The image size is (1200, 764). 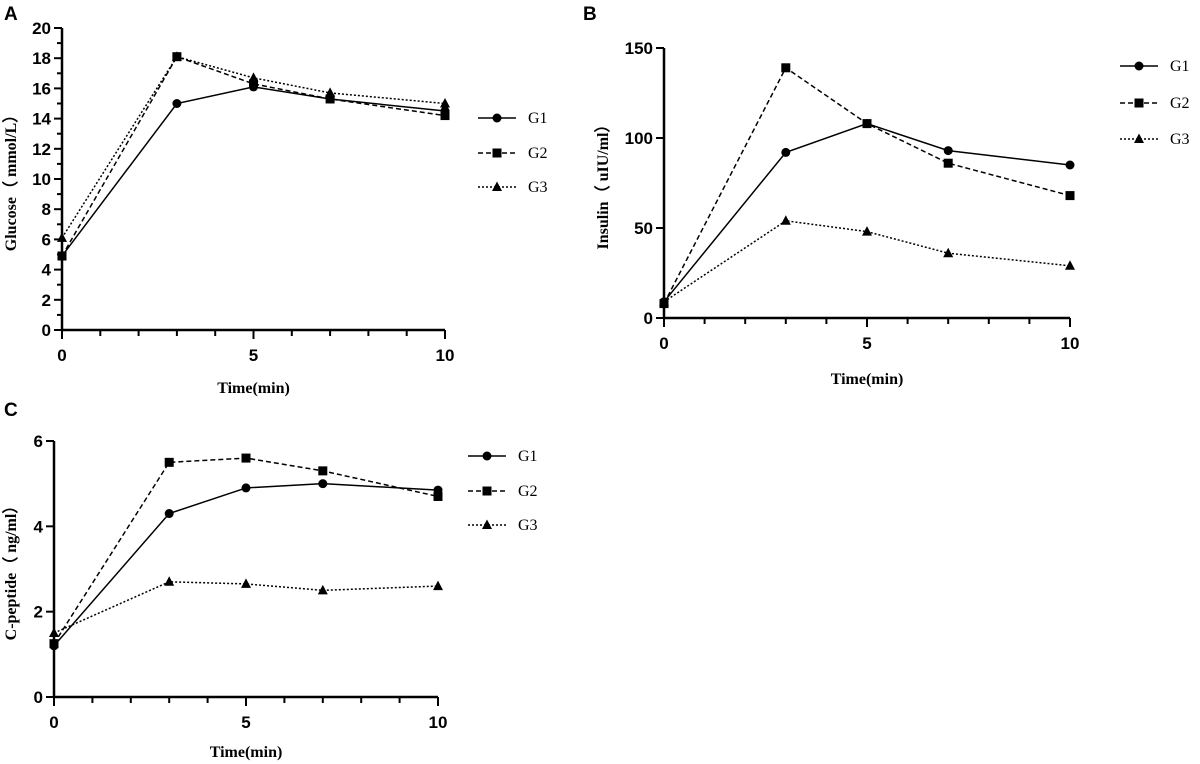 What do you see at coordinates (41, 119) in the screenshot?
I see `y-tick-label: 14` at bounding box center [41, 119].